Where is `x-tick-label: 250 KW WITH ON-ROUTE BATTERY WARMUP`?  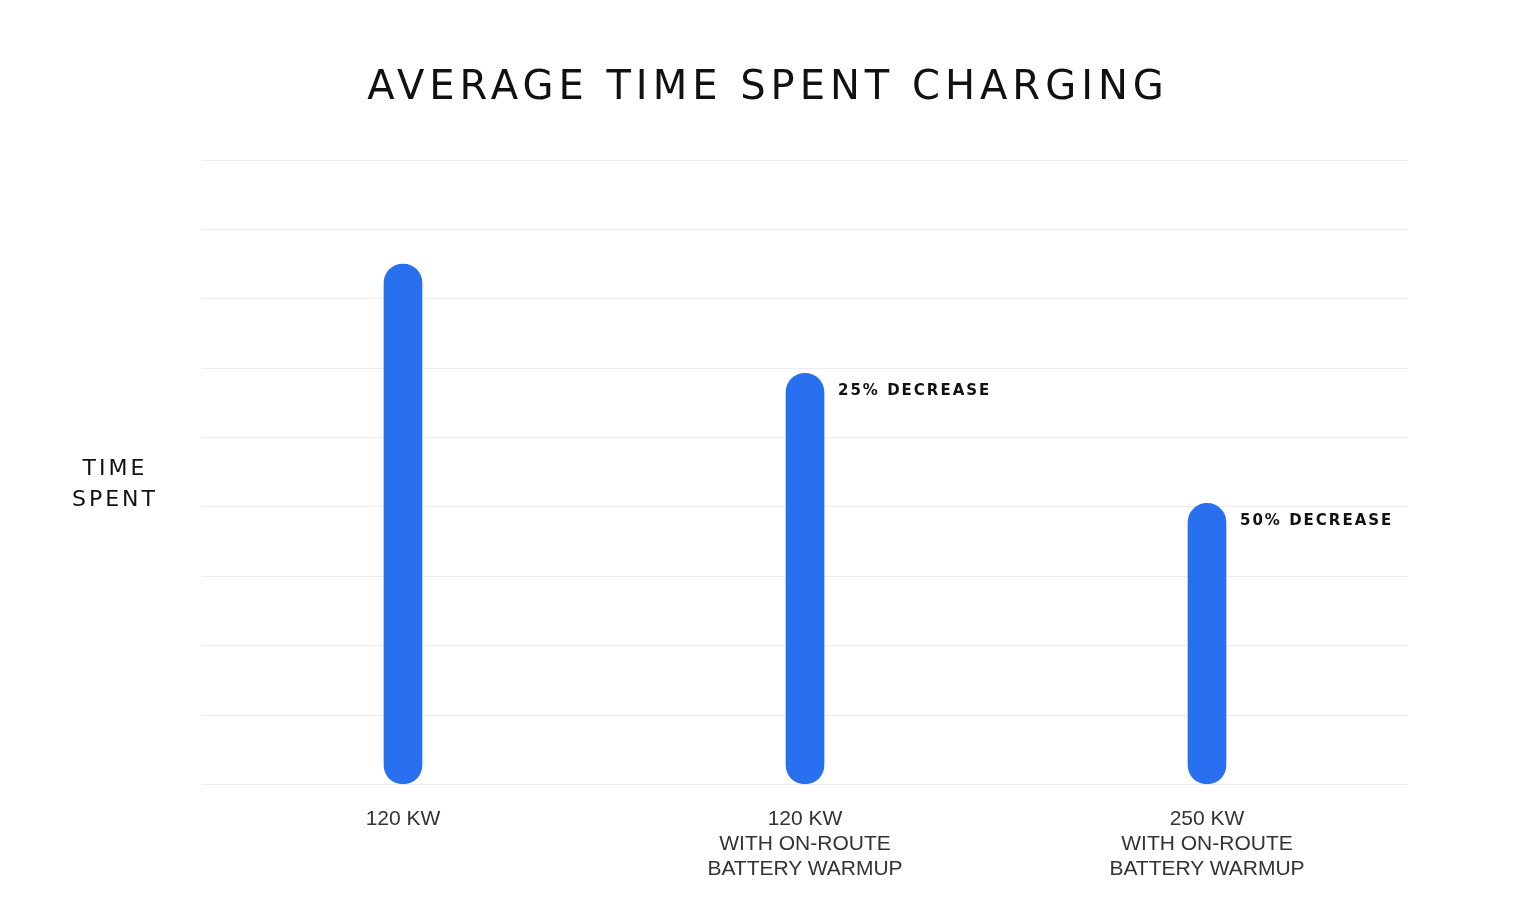 x-tick-label: 250 KW WITH ON-ROUTE BATTERY WARMUP is located at coordinates (1207, 842).